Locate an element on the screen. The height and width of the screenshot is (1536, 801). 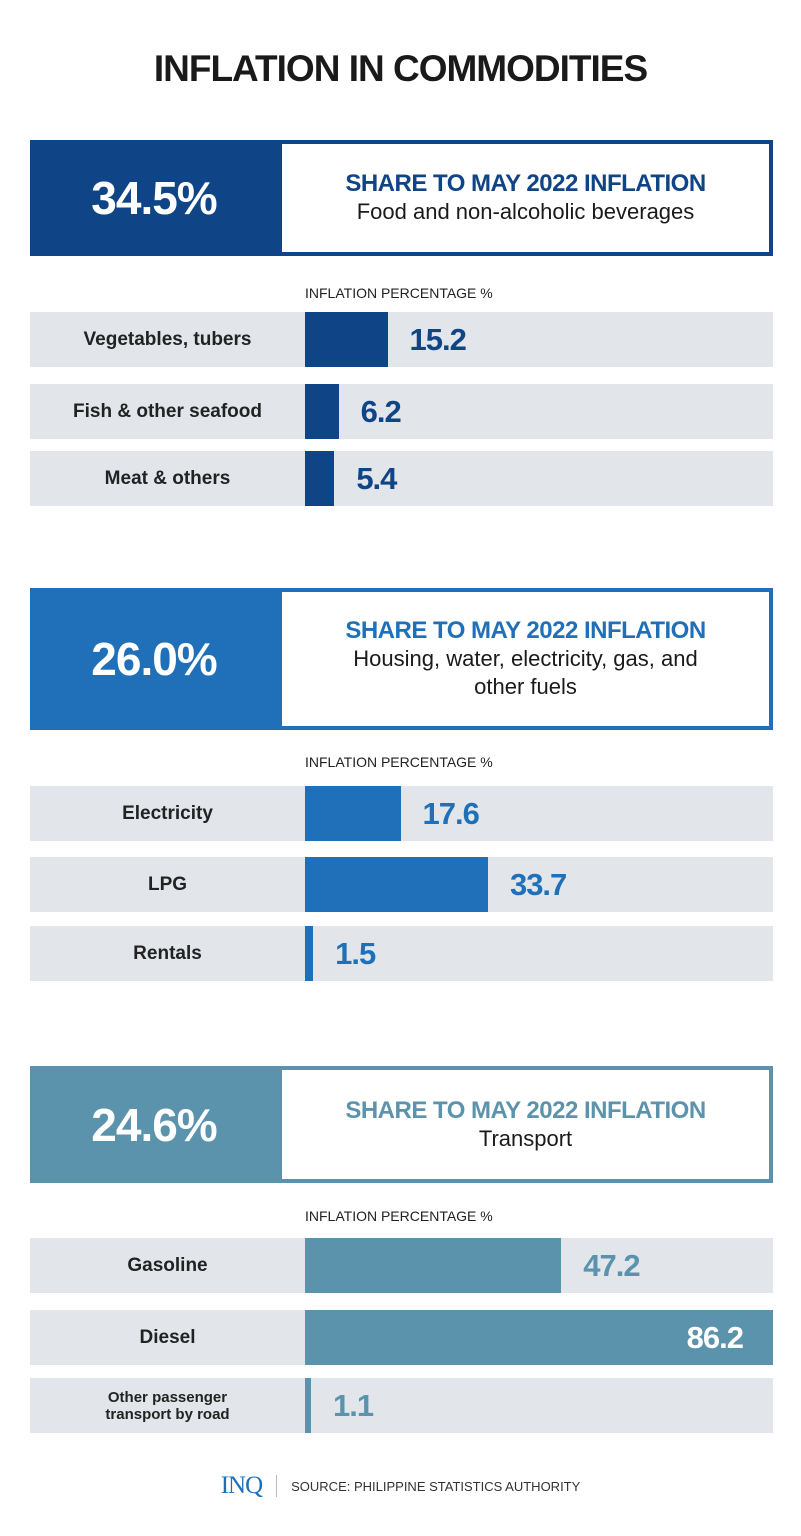
bar-category-label: LPG is located at coordinates (167, 884).